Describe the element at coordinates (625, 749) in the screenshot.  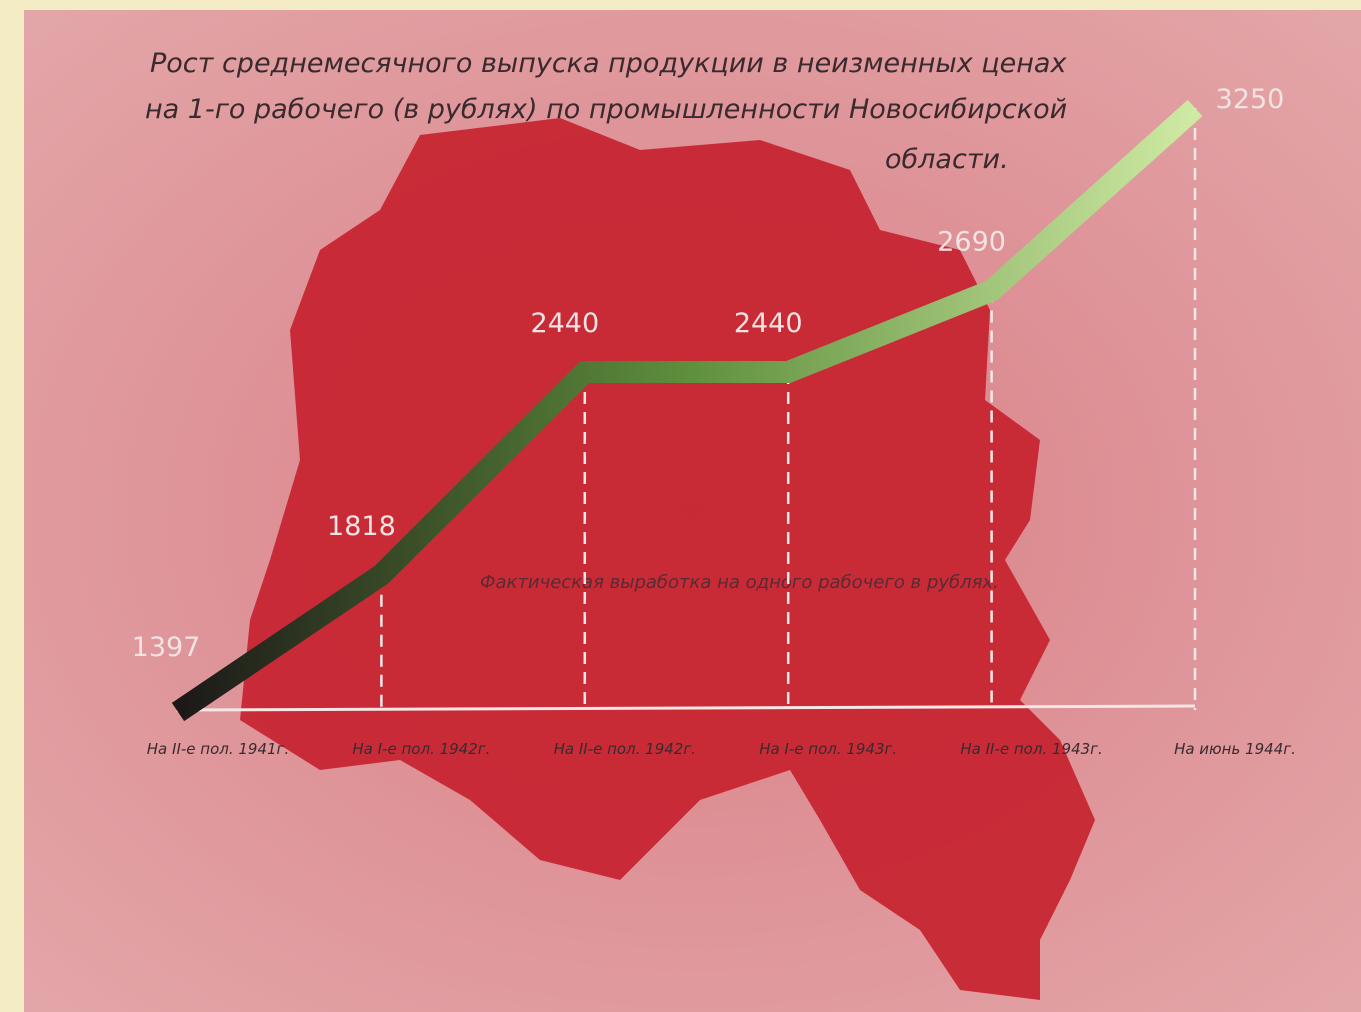
I see `x-tick-label: На II-е пол. 1942г.` at that location.